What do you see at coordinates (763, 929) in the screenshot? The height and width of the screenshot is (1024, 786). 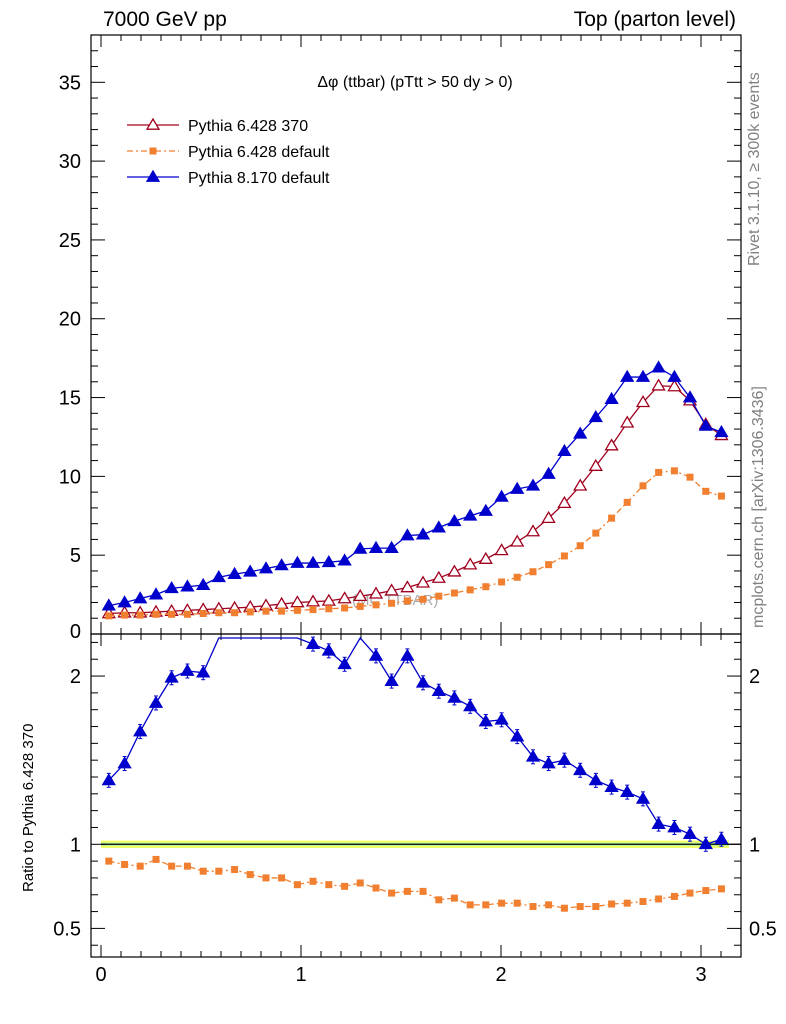 I see `ratio-y-tick-label-right: 0.5` at bounding box center [763, 929].